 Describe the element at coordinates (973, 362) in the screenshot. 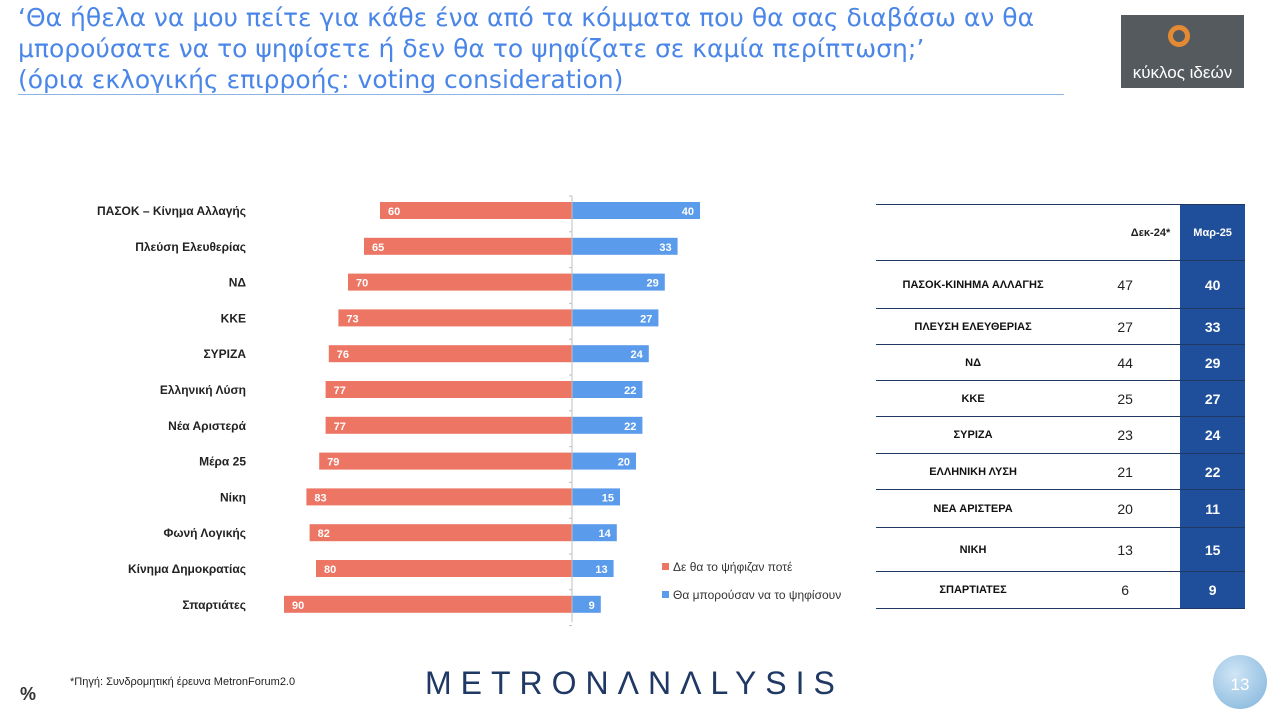

I see `table-party: ΝΔ` at that location.